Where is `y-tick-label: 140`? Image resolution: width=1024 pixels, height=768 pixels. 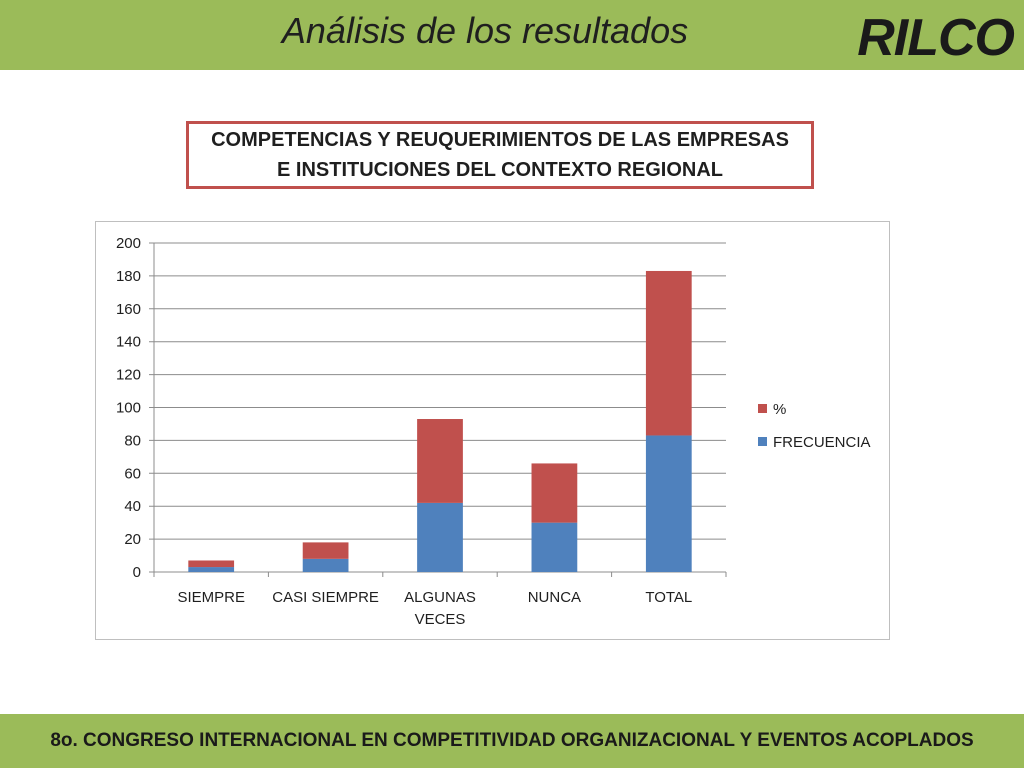 y-tick-label: 140 is located at coordinates (128, 342).